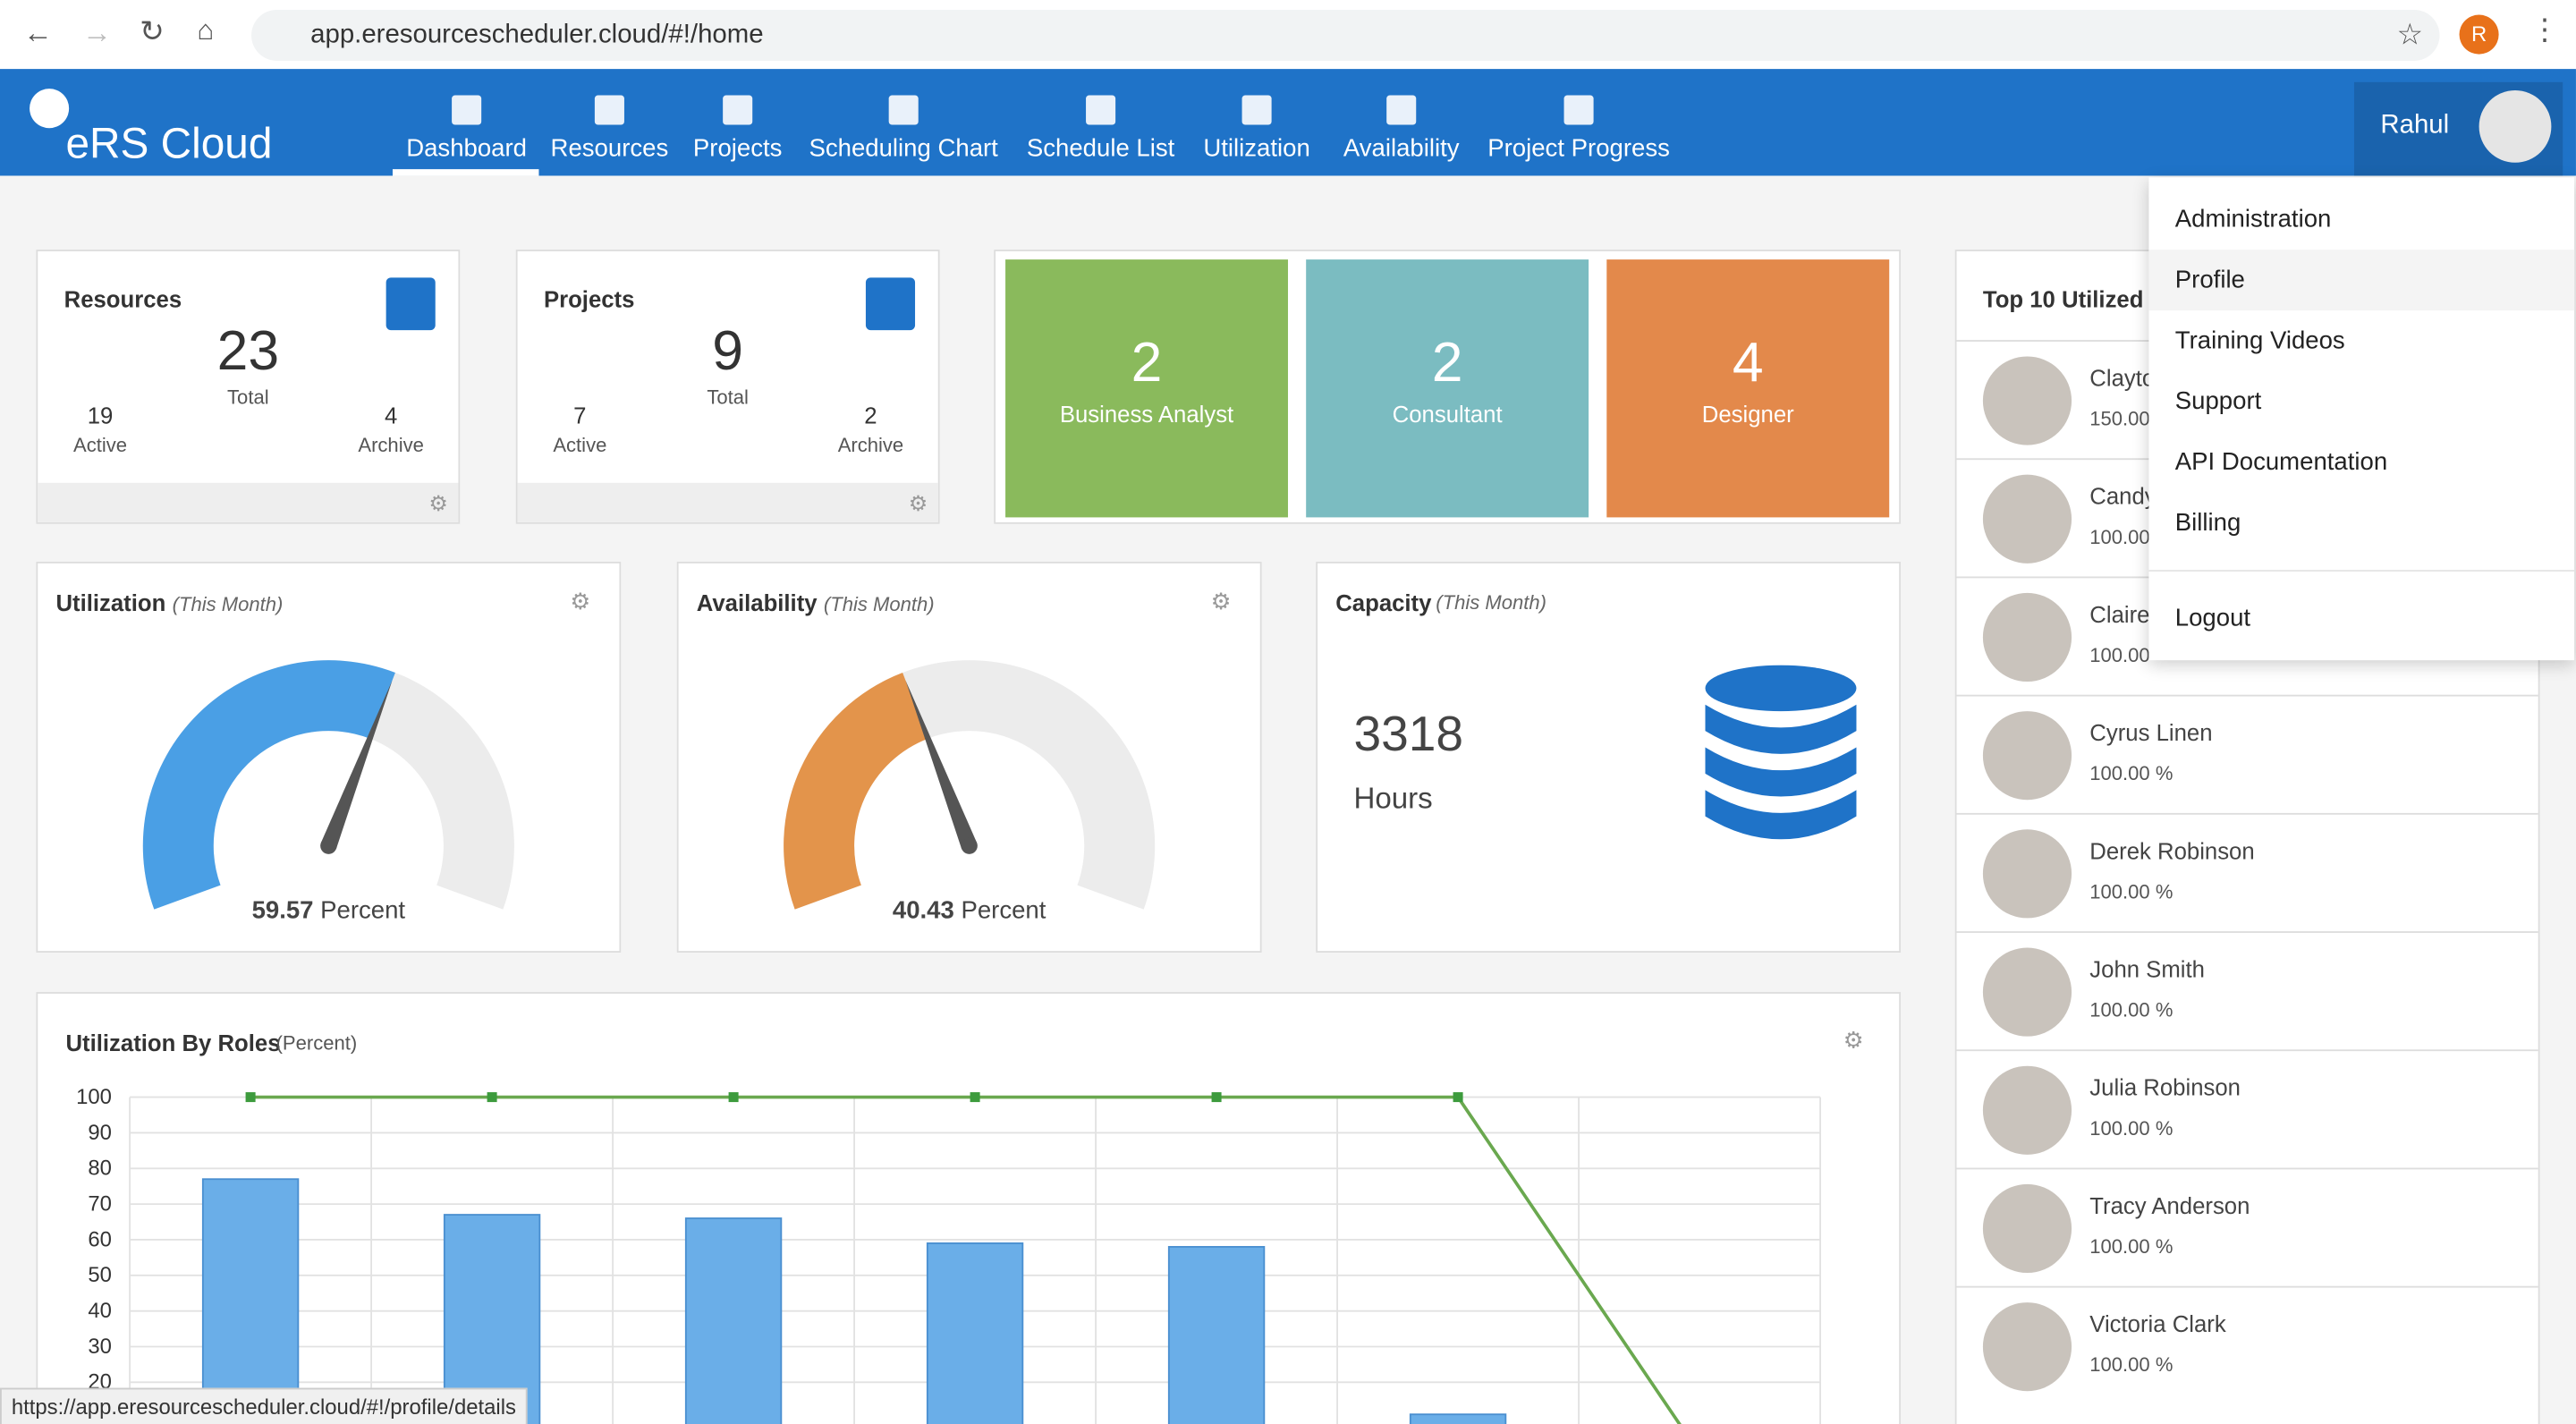 The height and width of the screenshot is (1424, 2576). What do you see at coordinates (2361, 462) in the screenshot?
I see `menu-item: API Documentation` at bounding box center [2361, 462].